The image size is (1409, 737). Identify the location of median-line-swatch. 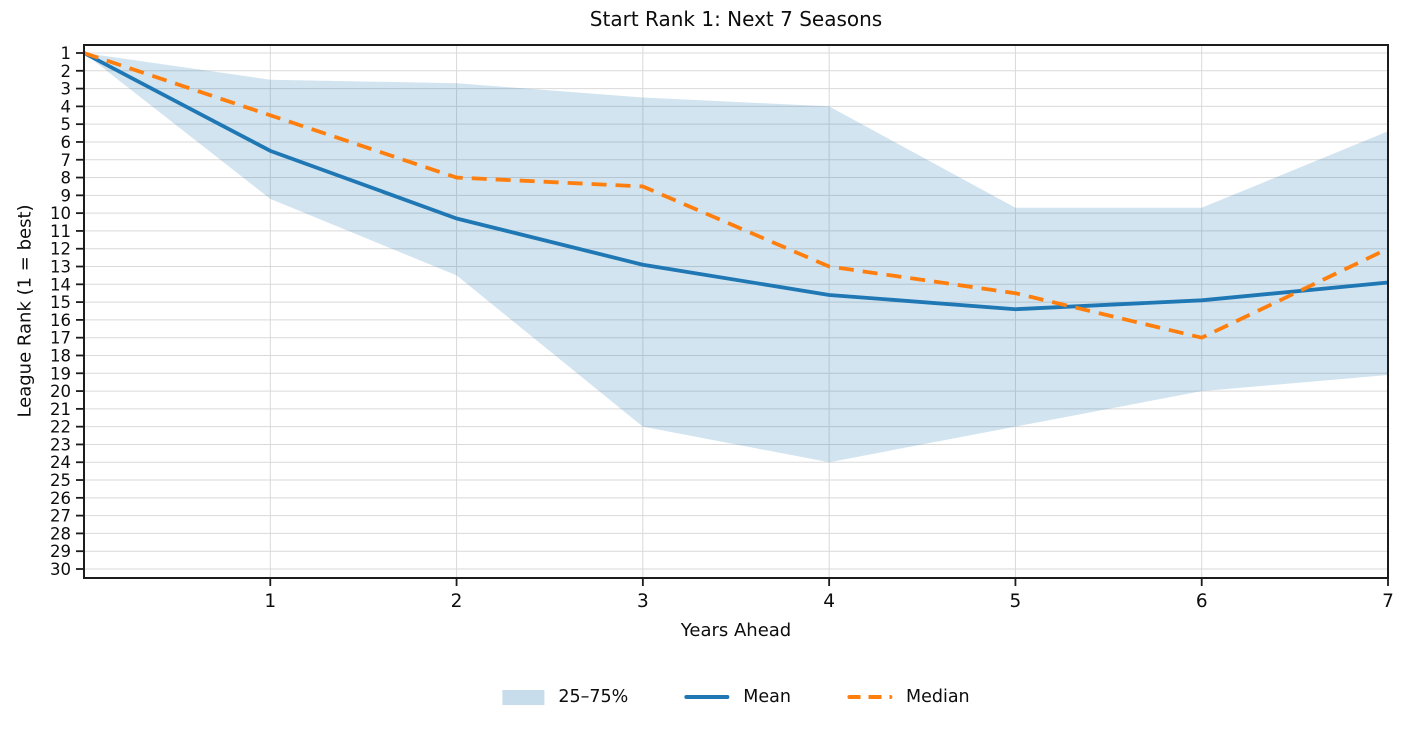
(869, 697).